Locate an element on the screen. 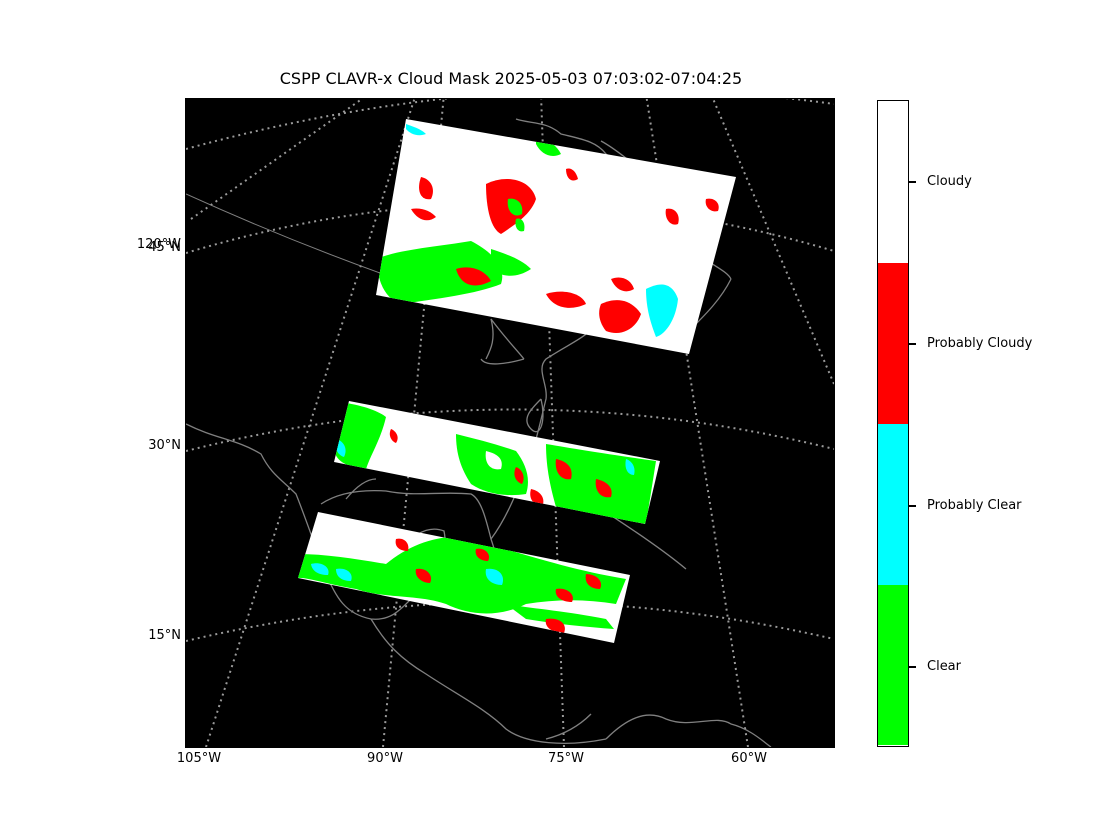  lat-label-15n: 15°N is located at coordinates (164, 635).